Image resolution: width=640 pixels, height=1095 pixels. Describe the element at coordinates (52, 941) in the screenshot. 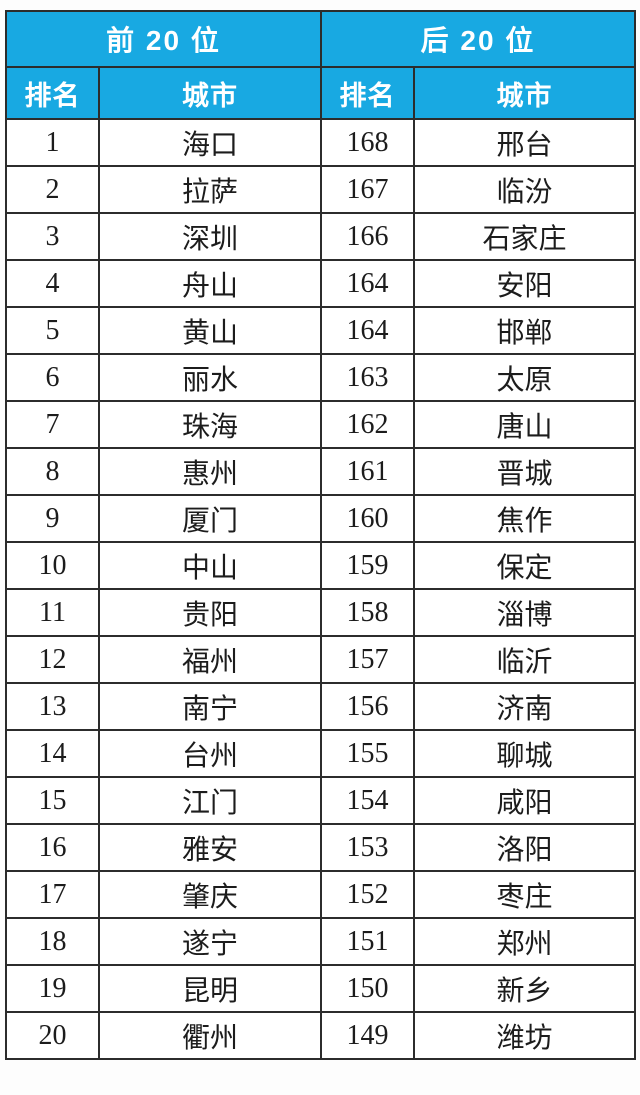

I see `top-rank-cell: 18` at that location.